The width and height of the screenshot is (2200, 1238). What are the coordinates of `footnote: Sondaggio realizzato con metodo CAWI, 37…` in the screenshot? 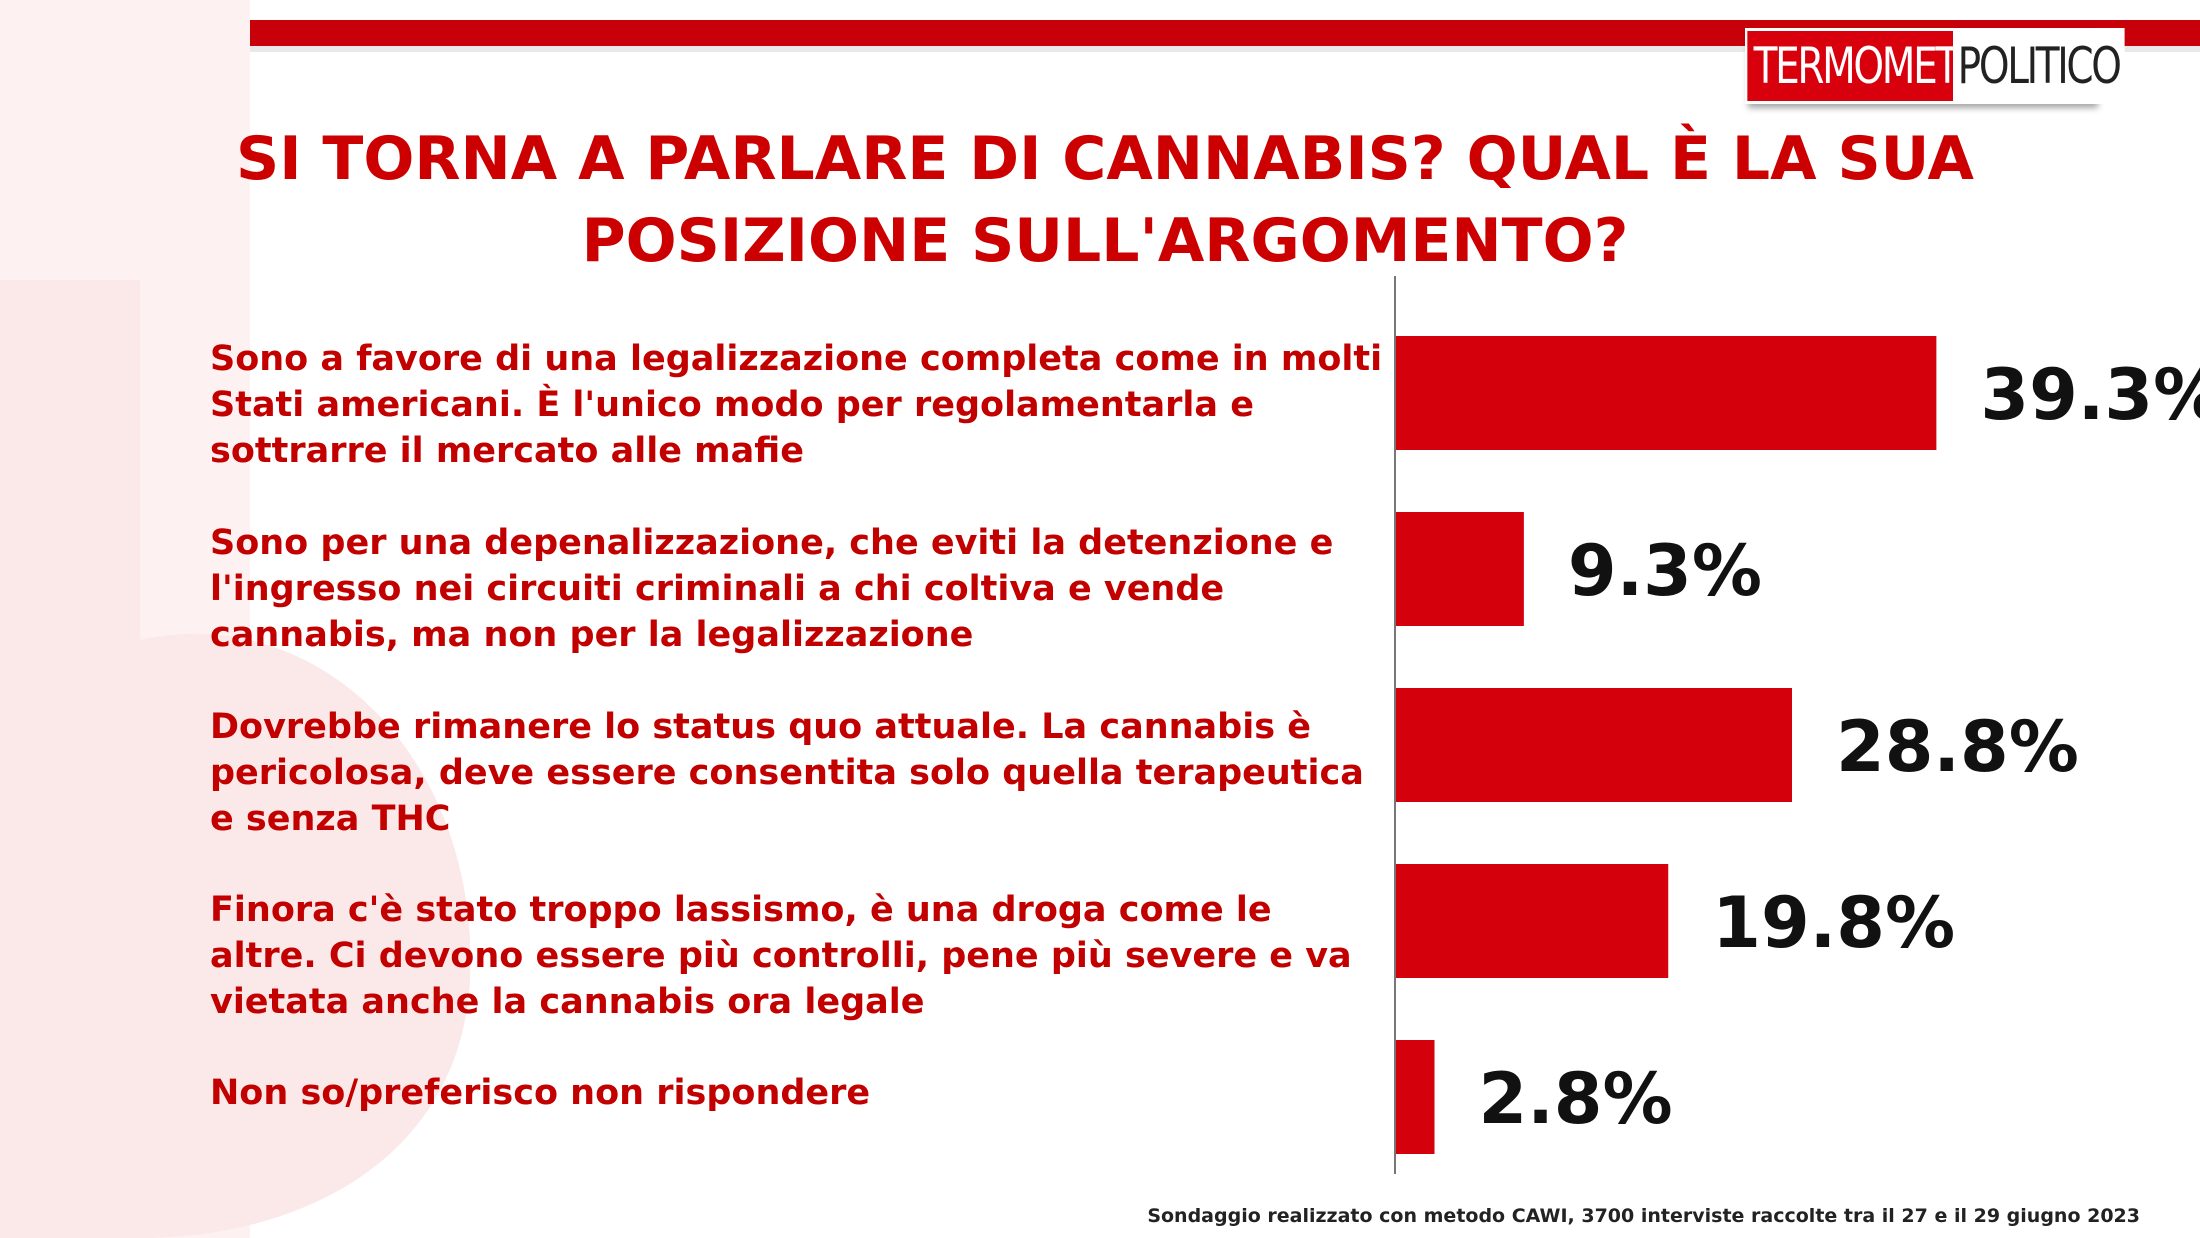 It's located at (1643, 1216).